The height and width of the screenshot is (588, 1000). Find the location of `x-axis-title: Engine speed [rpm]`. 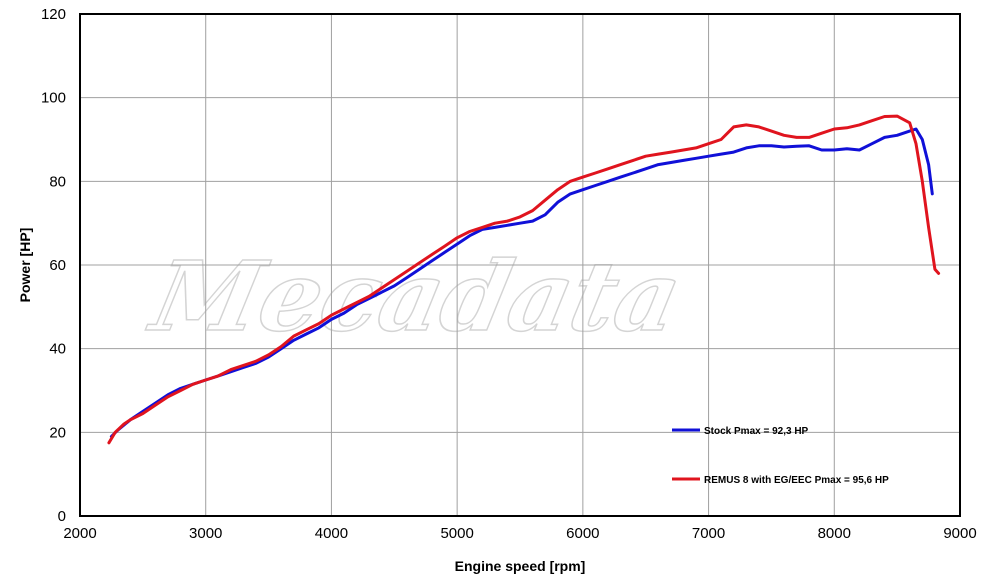

x-axis-title: Engine speed [rpm] is located at coordinates (520, 566).